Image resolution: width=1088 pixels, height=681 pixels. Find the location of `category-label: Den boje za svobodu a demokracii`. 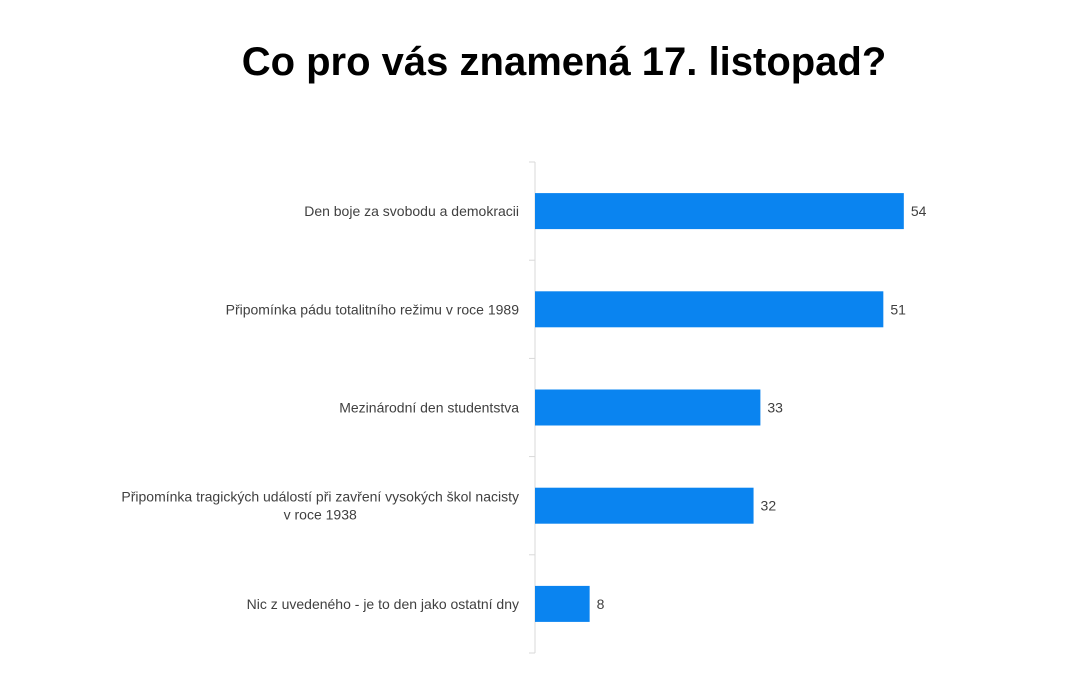

category-label: Den boje za svobodu a demokracii is located at coordinates (411, 211).